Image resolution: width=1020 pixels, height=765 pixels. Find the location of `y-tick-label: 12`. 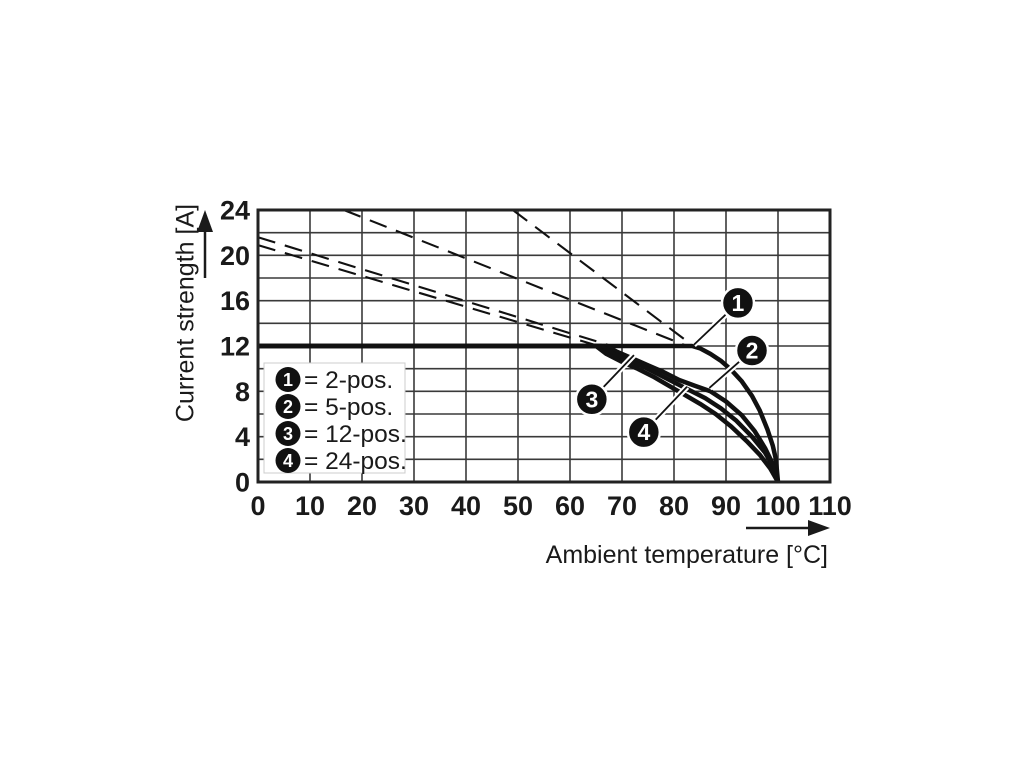

y-tick-label: 12 is located at coordinates (235, 347).